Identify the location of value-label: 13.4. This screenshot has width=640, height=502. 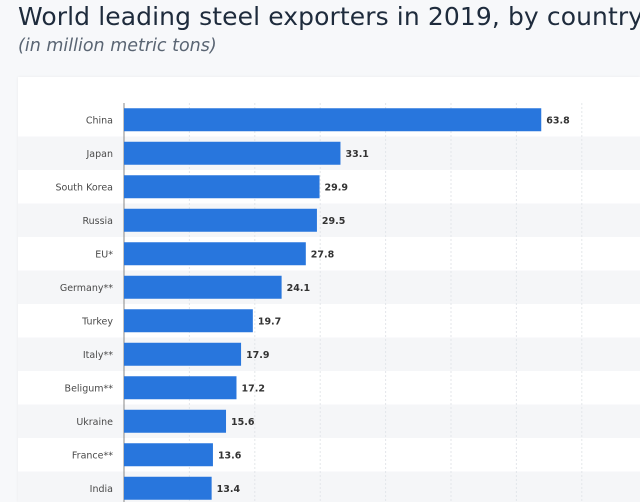
(229, 489).